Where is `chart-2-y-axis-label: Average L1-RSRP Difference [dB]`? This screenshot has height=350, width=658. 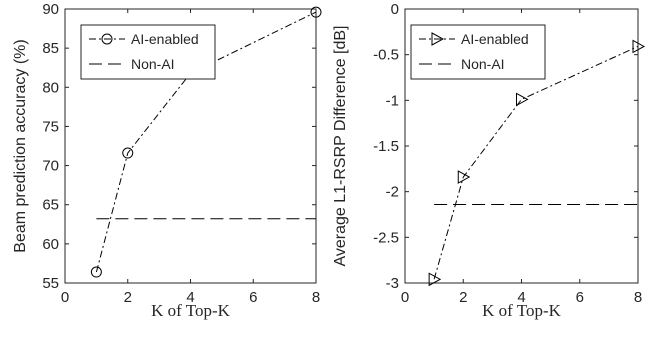
chart-2-y-axis-label: Average L1-RSRP Difference [dB] is located at coordinates (340, 145).